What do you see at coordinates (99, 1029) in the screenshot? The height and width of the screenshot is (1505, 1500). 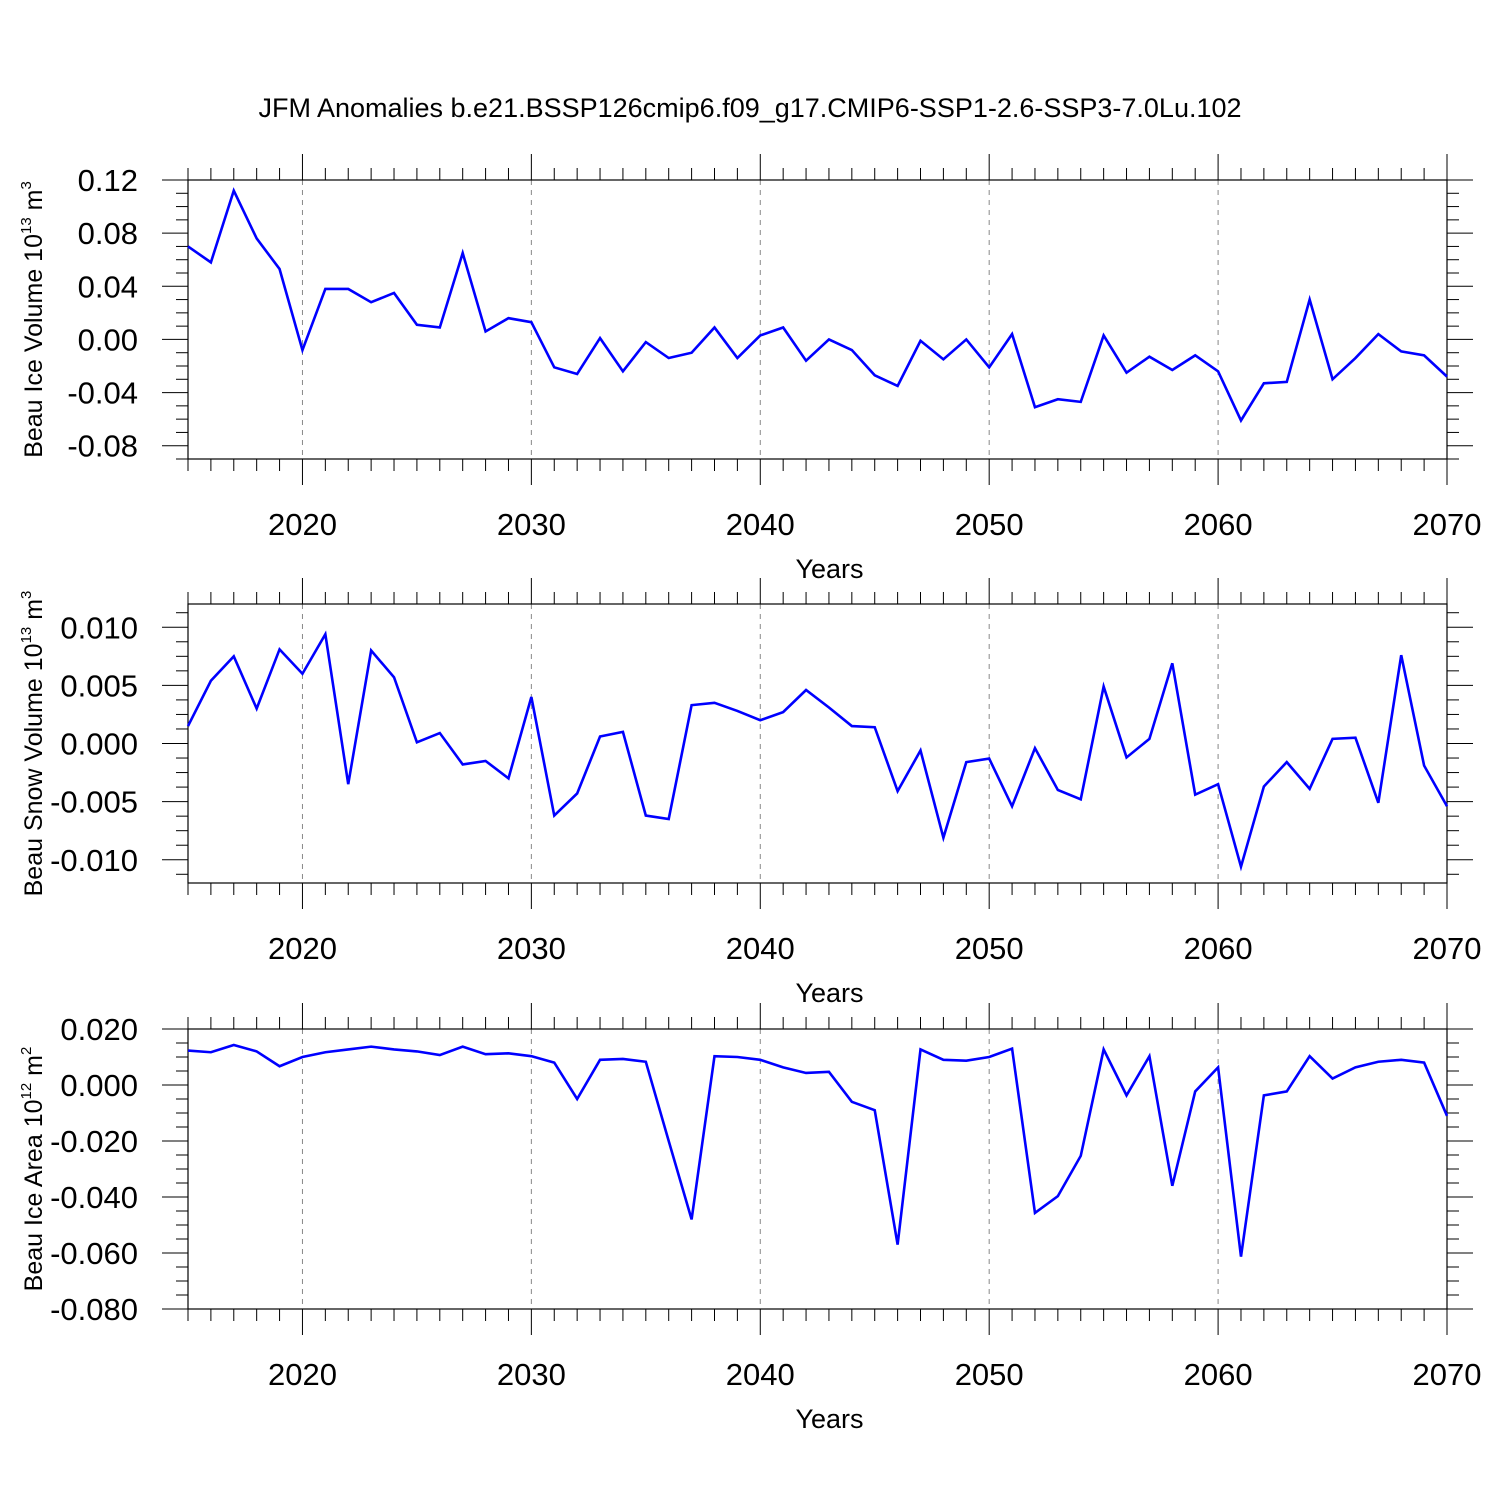 I see `y-tick-label: 0.020` at bounding box center [99, 1029].